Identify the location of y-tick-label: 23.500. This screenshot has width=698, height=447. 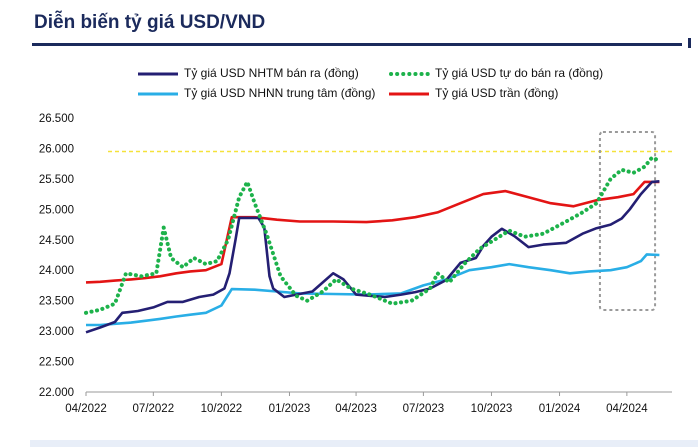
(56, 302).